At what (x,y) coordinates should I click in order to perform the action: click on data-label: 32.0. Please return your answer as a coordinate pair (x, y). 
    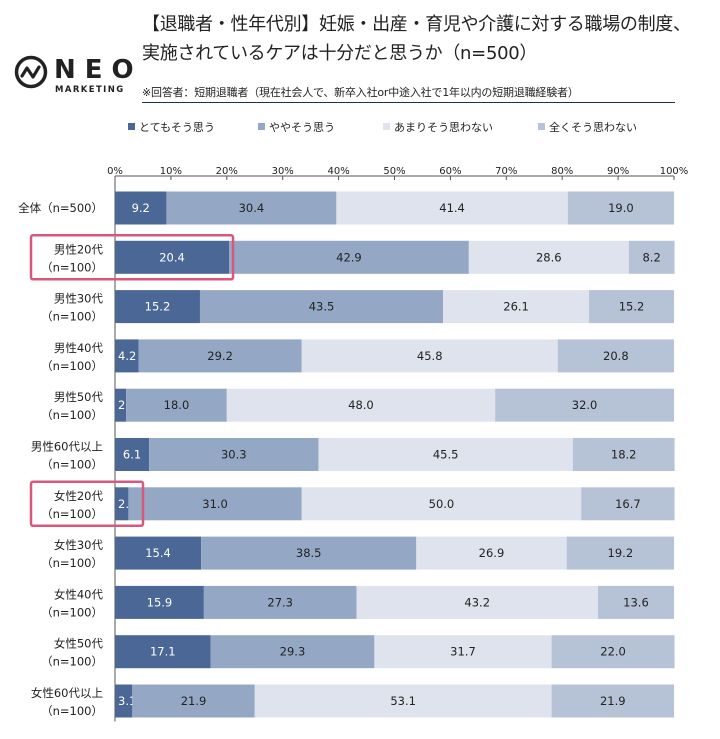
    Looking at the image, I should click on (585, 405).